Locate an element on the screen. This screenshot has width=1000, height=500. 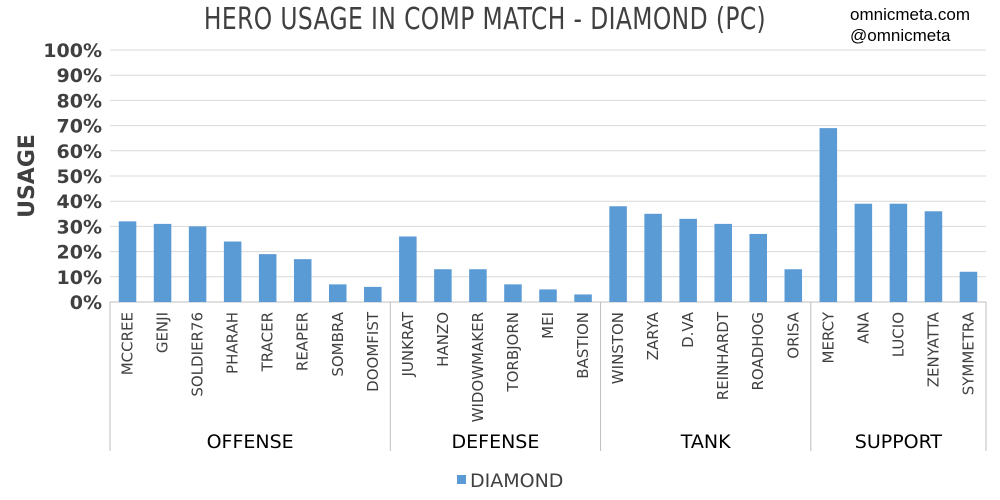
y-tick-label: 20% is located at coordinates (79, 253).